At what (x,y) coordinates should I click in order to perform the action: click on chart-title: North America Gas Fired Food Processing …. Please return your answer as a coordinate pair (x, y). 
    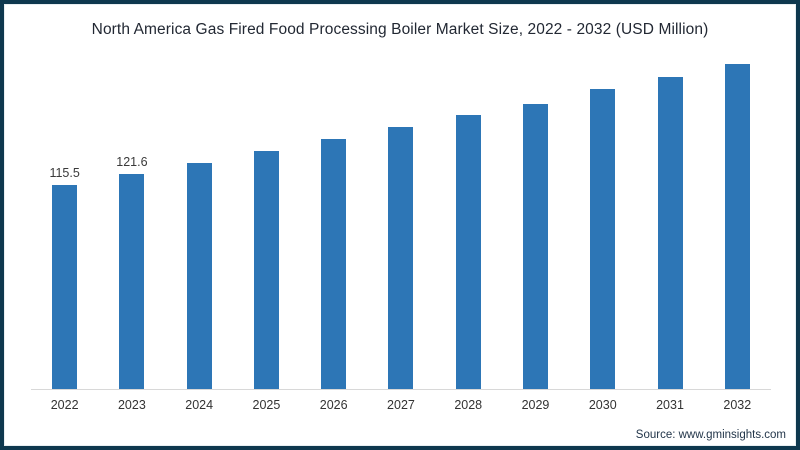
    Looking at the image, I should click on (400, 29).